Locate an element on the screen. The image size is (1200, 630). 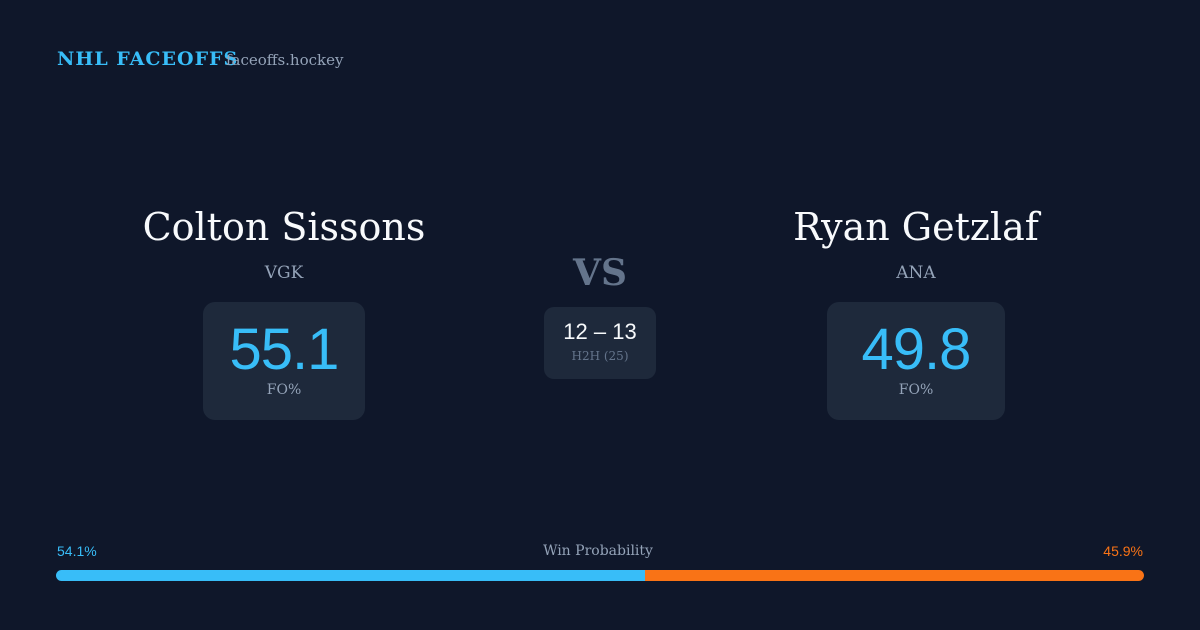
player-team: VGK is located at coordinates (284, 273).